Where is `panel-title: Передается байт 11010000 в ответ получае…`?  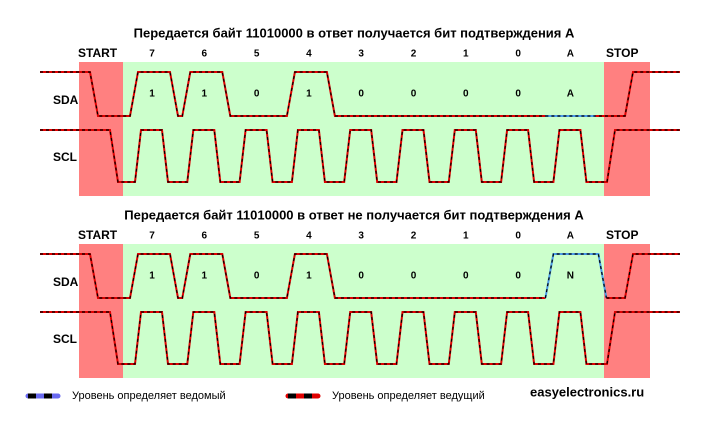 panel-title: Передается байт 11010000 в ответ получае… is located at coordinates (354, 32).